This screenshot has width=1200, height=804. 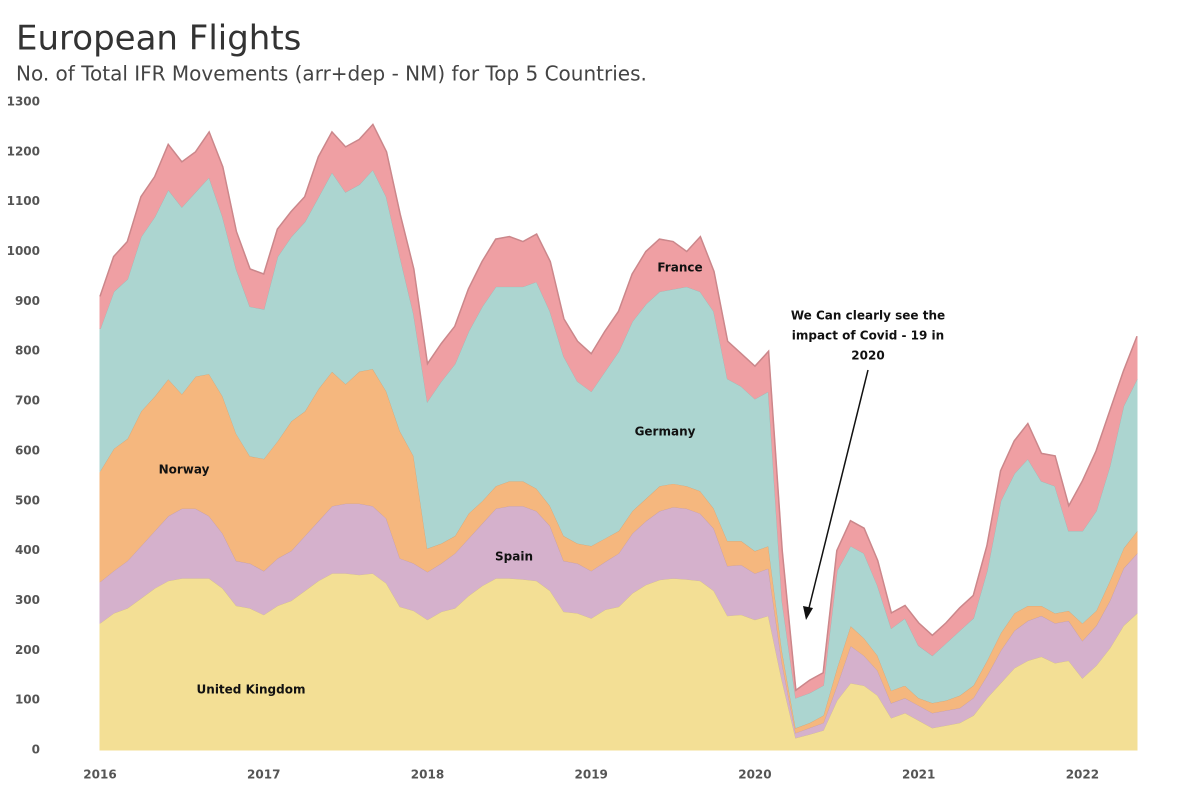 What do you see at coordinates (808, 613) in the screenshot?
I see `annotation-arrowhead` at bounding box center [808, 613].